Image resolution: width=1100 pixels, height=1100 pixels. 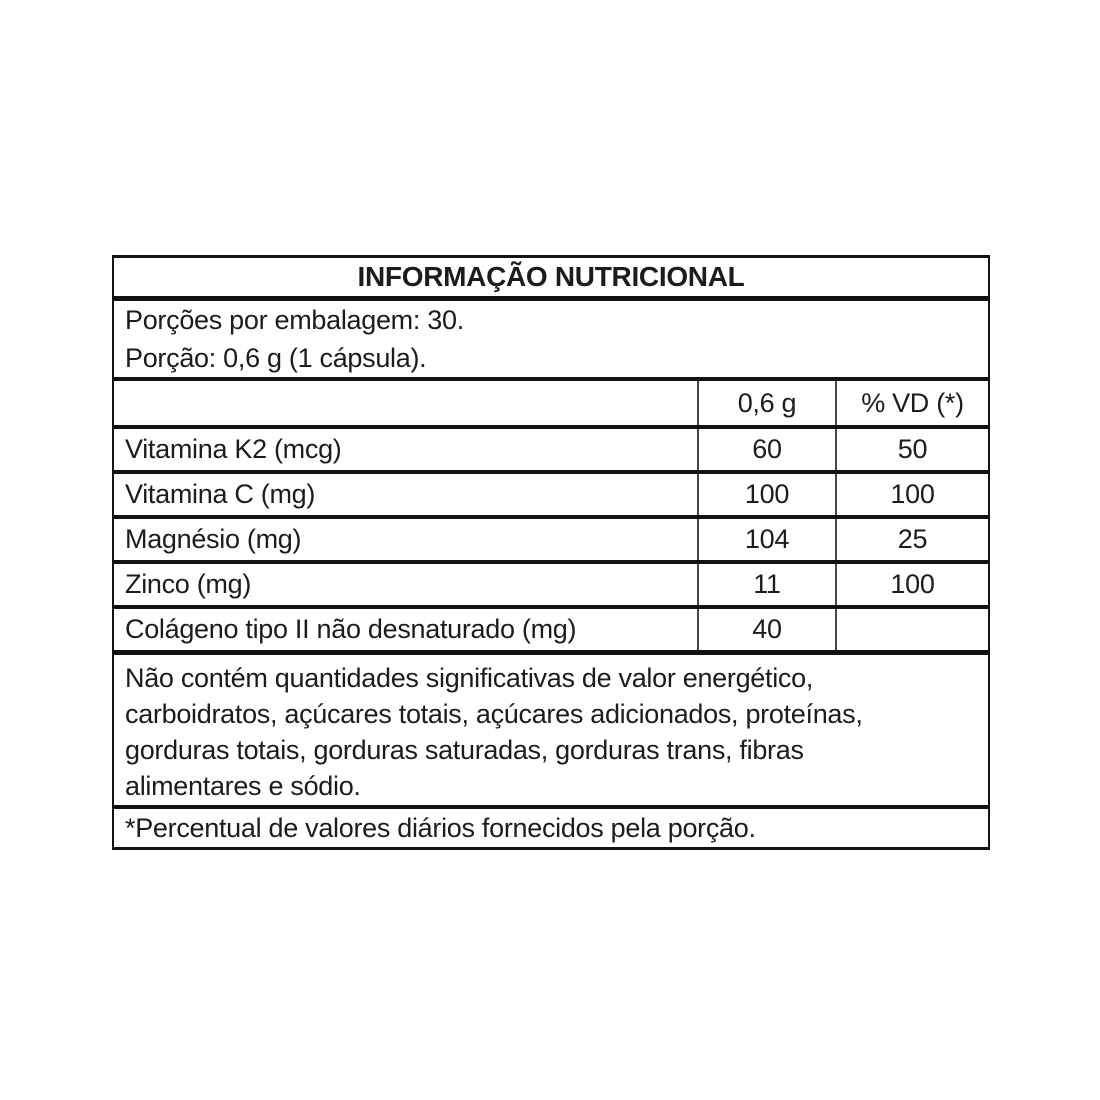 I want to click on nutrient-dv: 25, so click(x=911, y=539).